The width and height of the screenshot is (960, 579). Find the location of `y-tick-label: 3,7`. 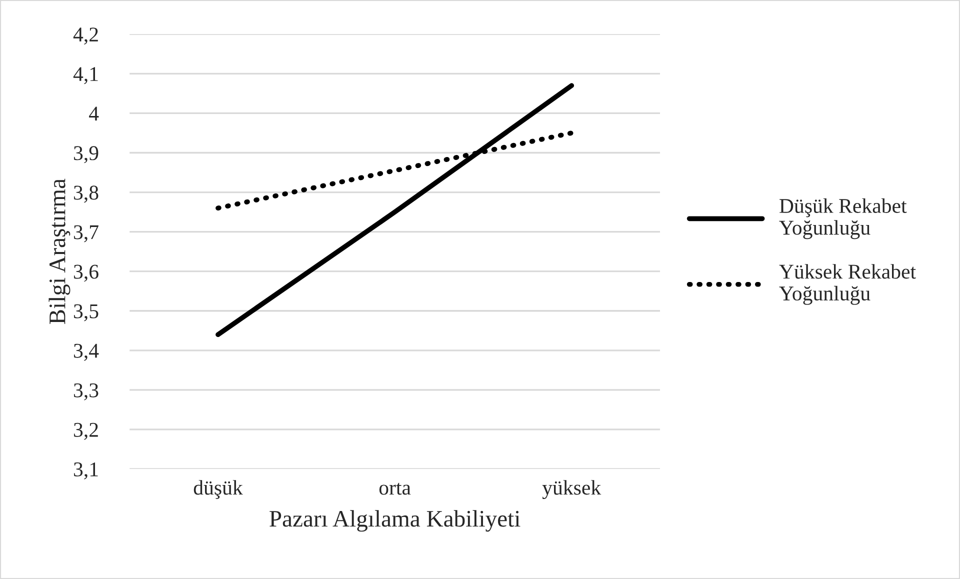

y-tick-label: 3,7 is located at coordinates (86, 233).